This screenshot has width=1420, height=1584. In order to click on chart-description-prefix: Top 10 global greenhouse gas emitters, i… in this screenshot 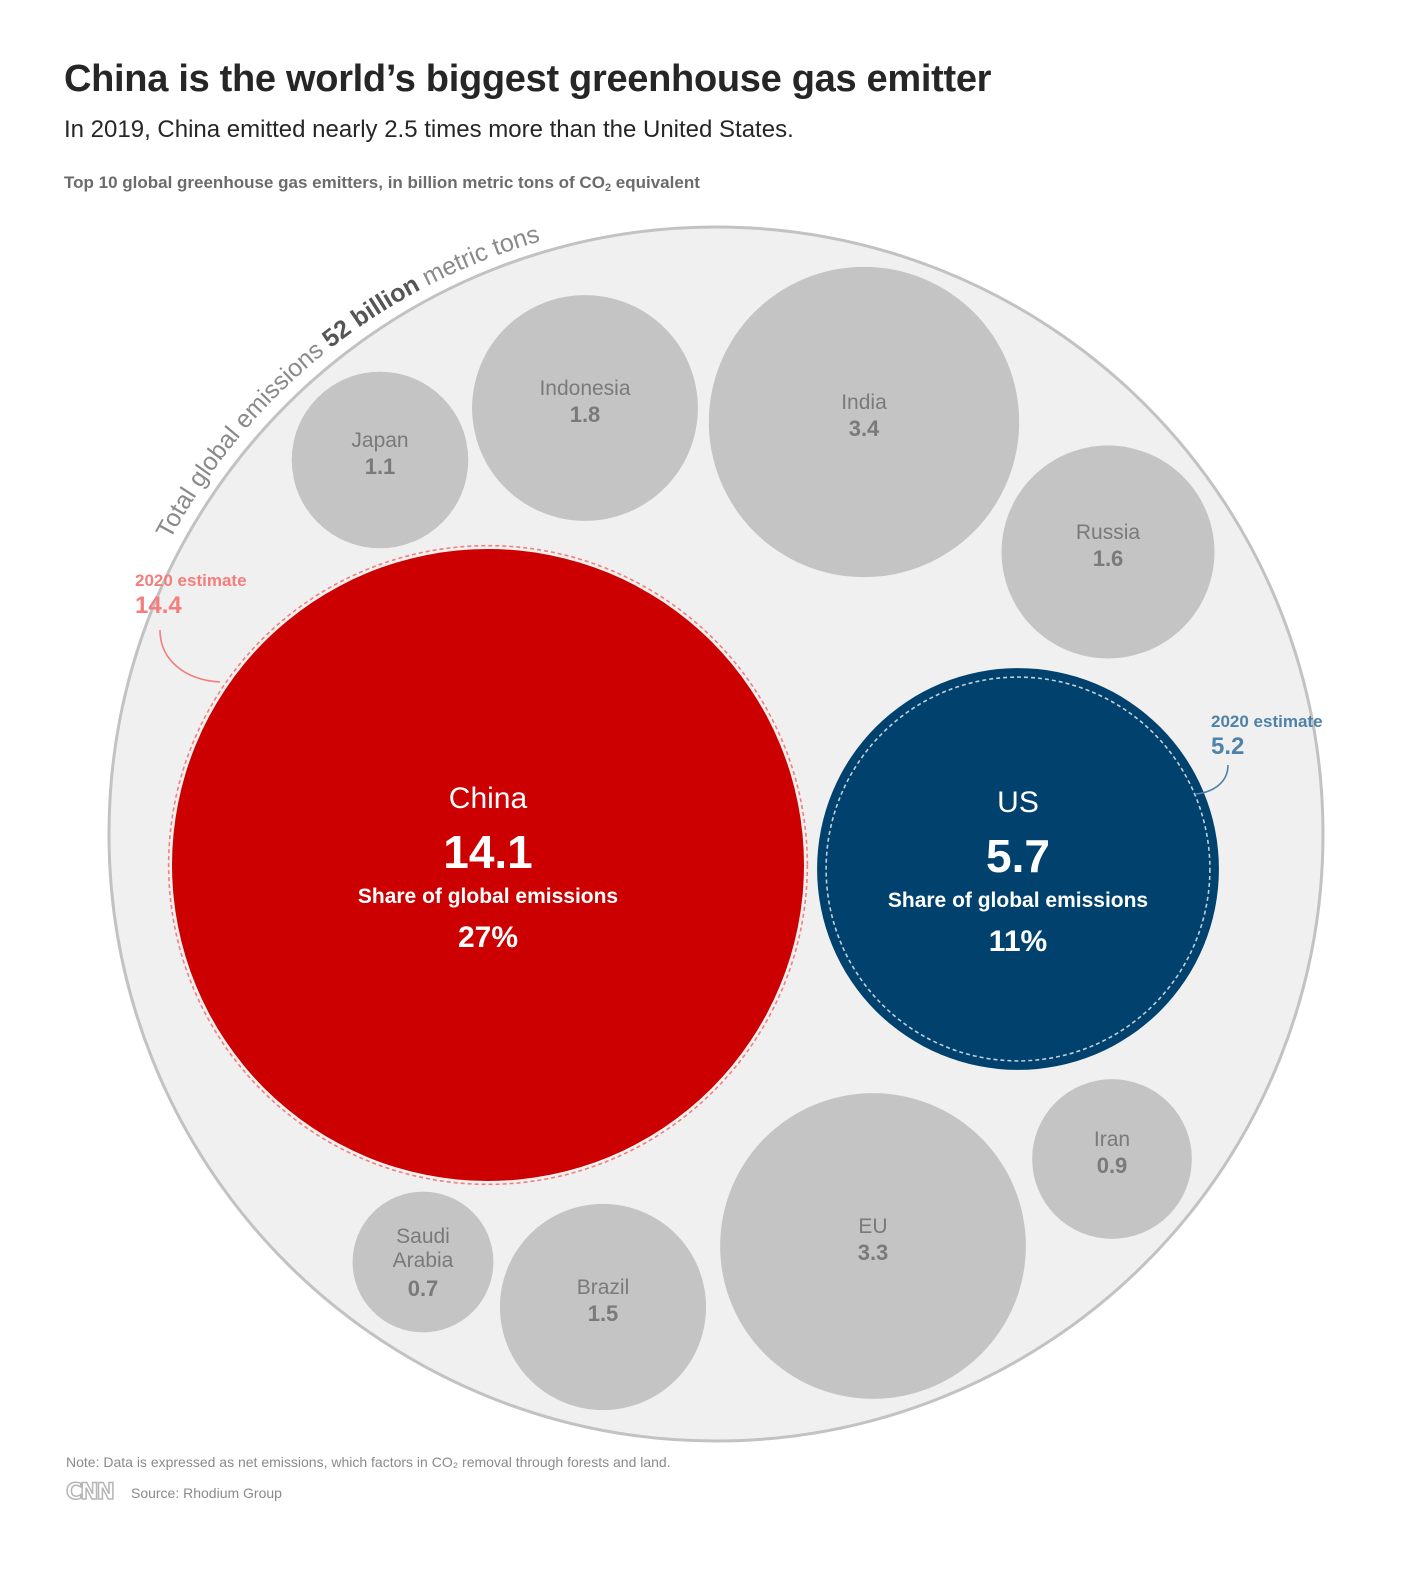, I will do `click(334, 182)`.